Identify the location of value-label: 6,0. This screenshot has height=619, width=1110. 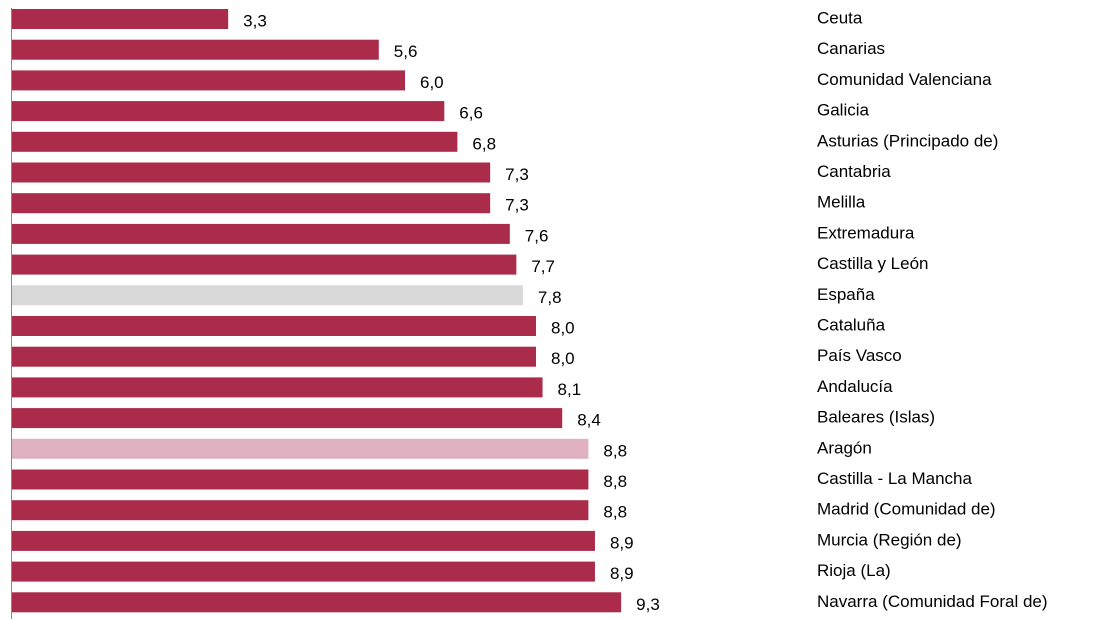
(432, 82).